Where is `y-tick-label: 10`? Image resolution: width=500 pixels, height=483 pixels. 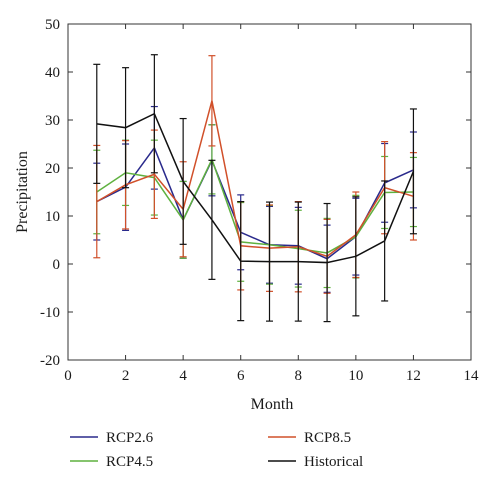 y-tick-label: 10 is located at coordinates (52, 217).